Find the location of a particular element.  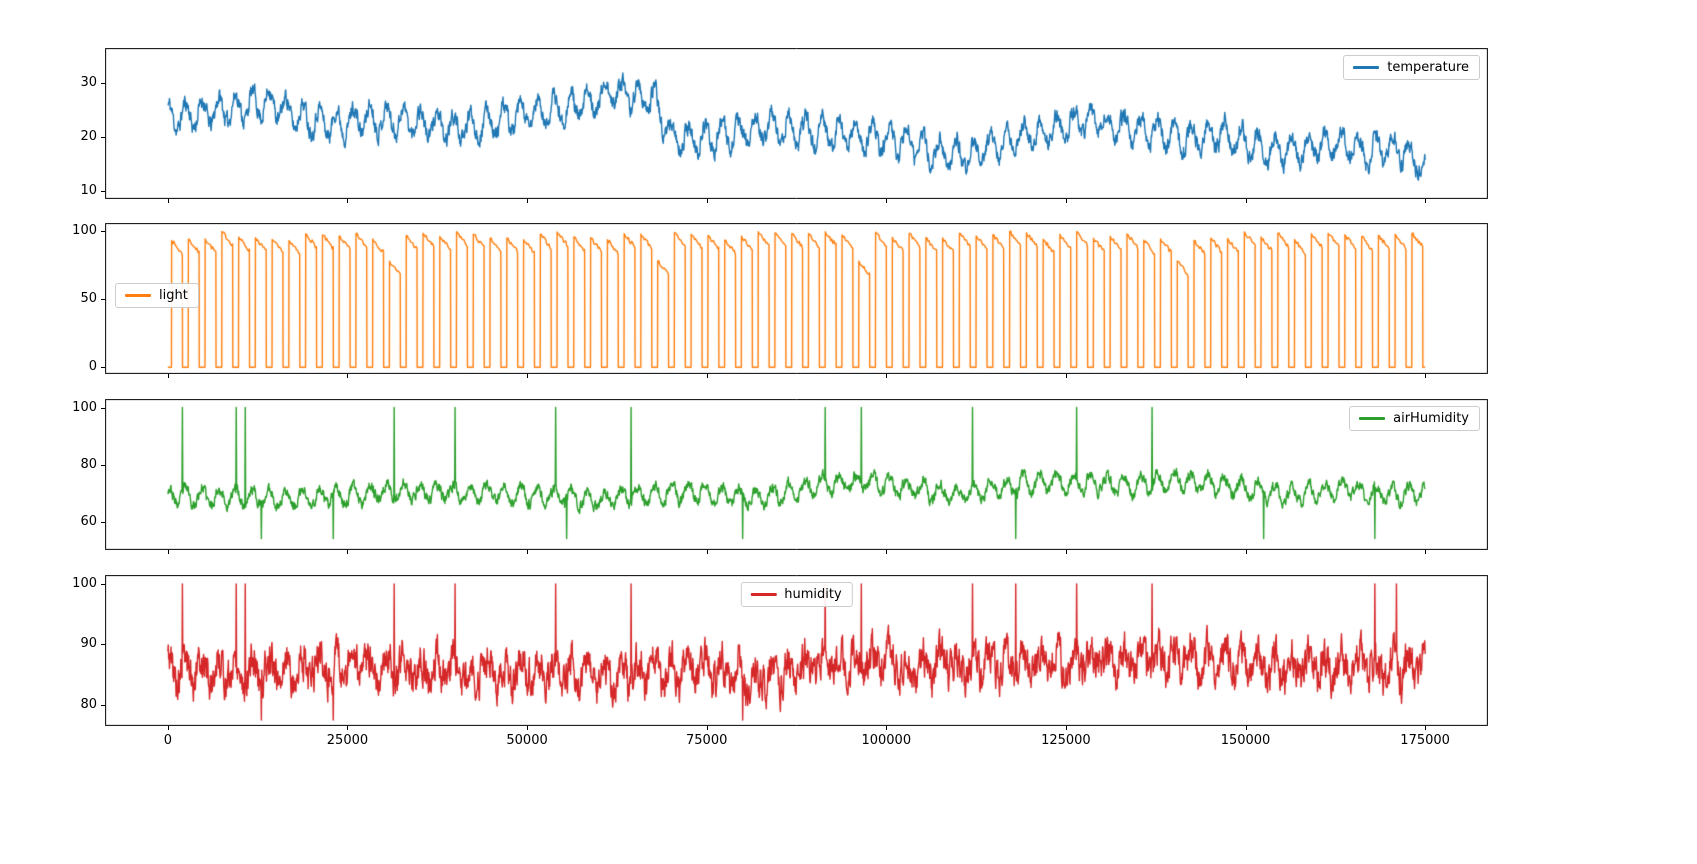

y-tick-label: 60 is located at coordinates (88, 521).